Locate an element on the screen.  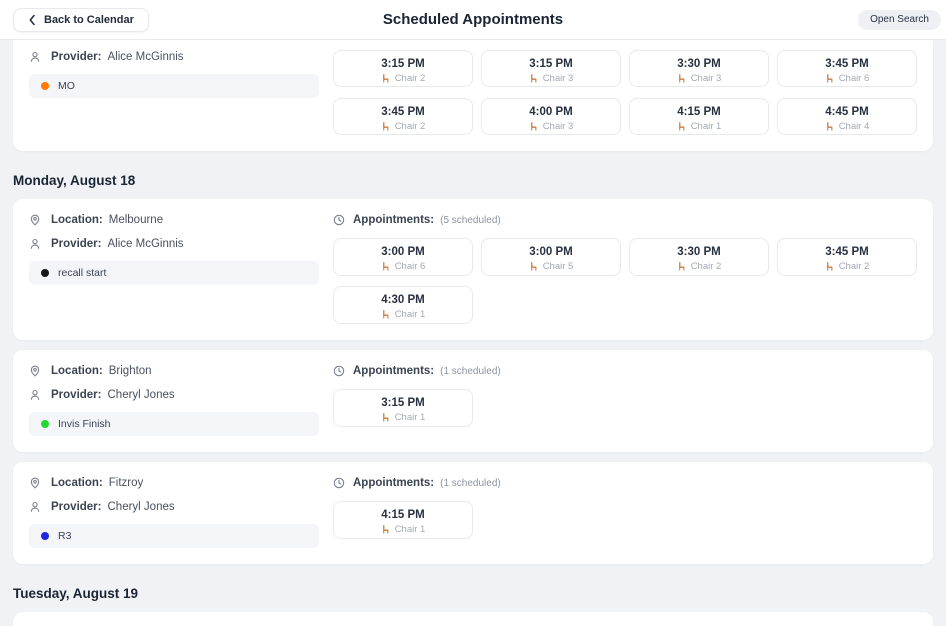
slot-time: 4:45 PM is located at coordinates (847, 112).